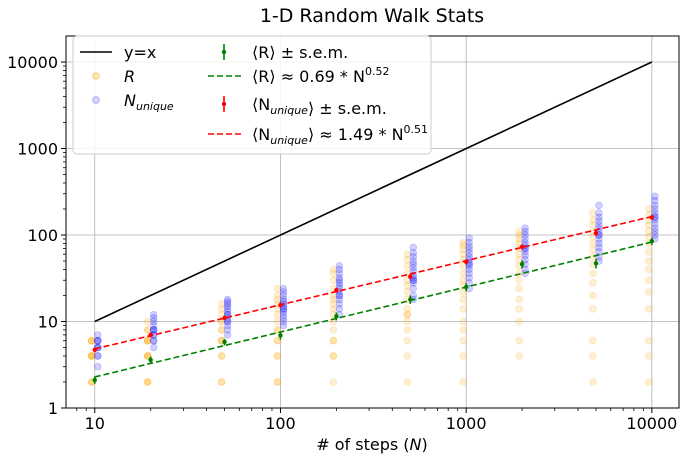 The width and height of the screenshot is (685, 464). Describe the element at coordinates (466, 423) in the screenshot. I see `x-tick-label: 1000` at that location.